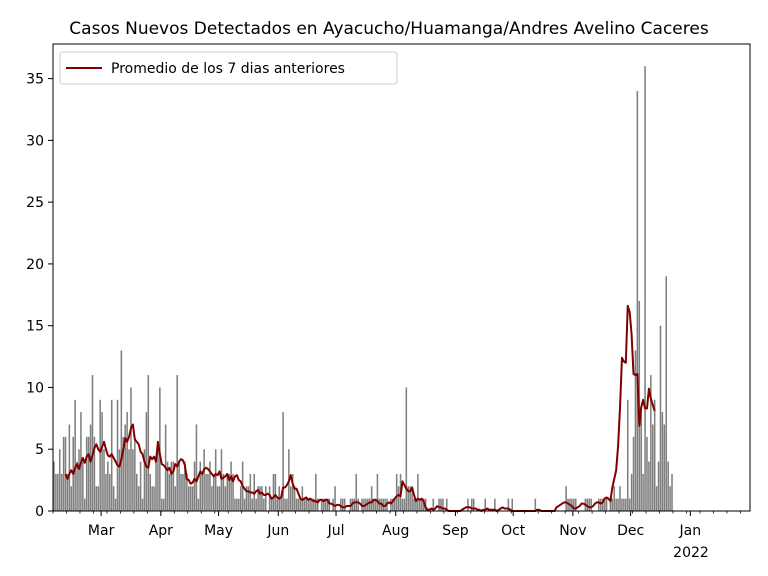 The height and width of the screenshot is (576, 768). Describe the element at coordinates (395, 531) in the screenshot. I see `x-tick-label: Aug` at that location.